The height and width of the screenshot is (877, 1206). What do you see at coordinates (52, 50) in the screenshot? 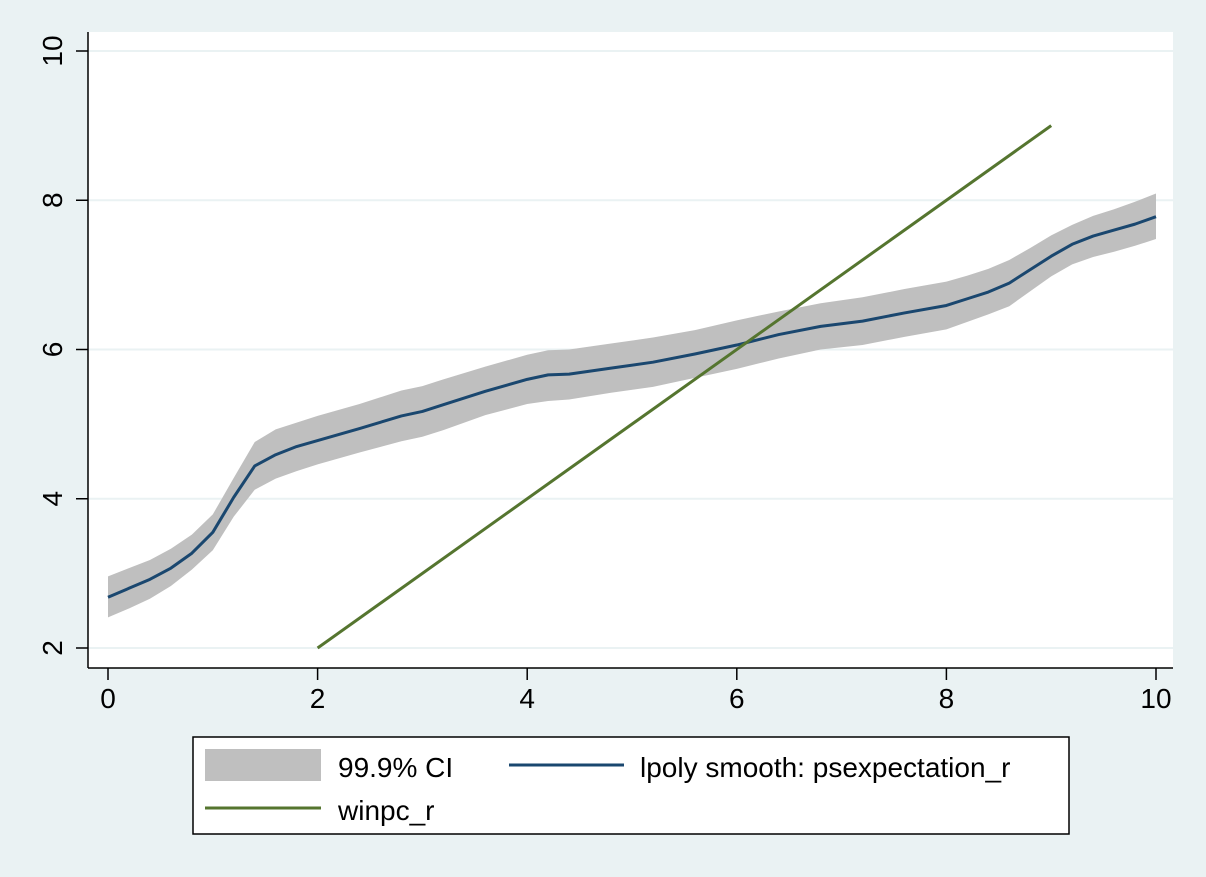
I see `y-tick-label-10: 10` at bounding box center [52, 50].